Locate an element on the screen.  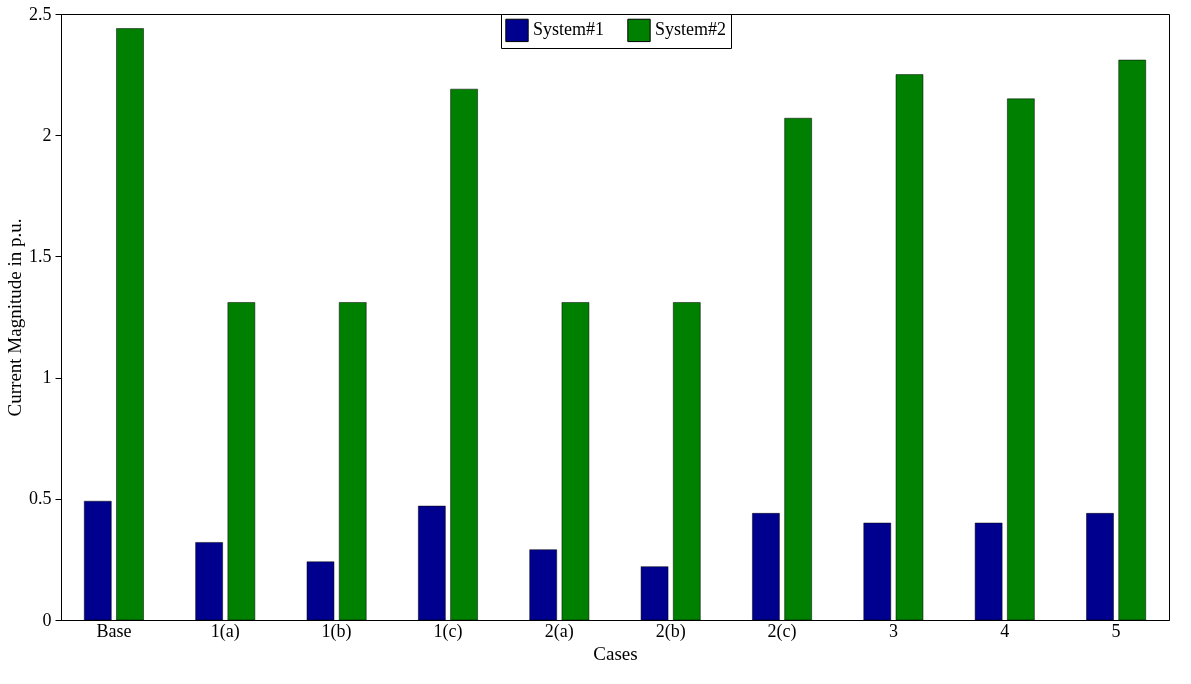
y-tick-label: 2 is located at coordinates (47, 134).